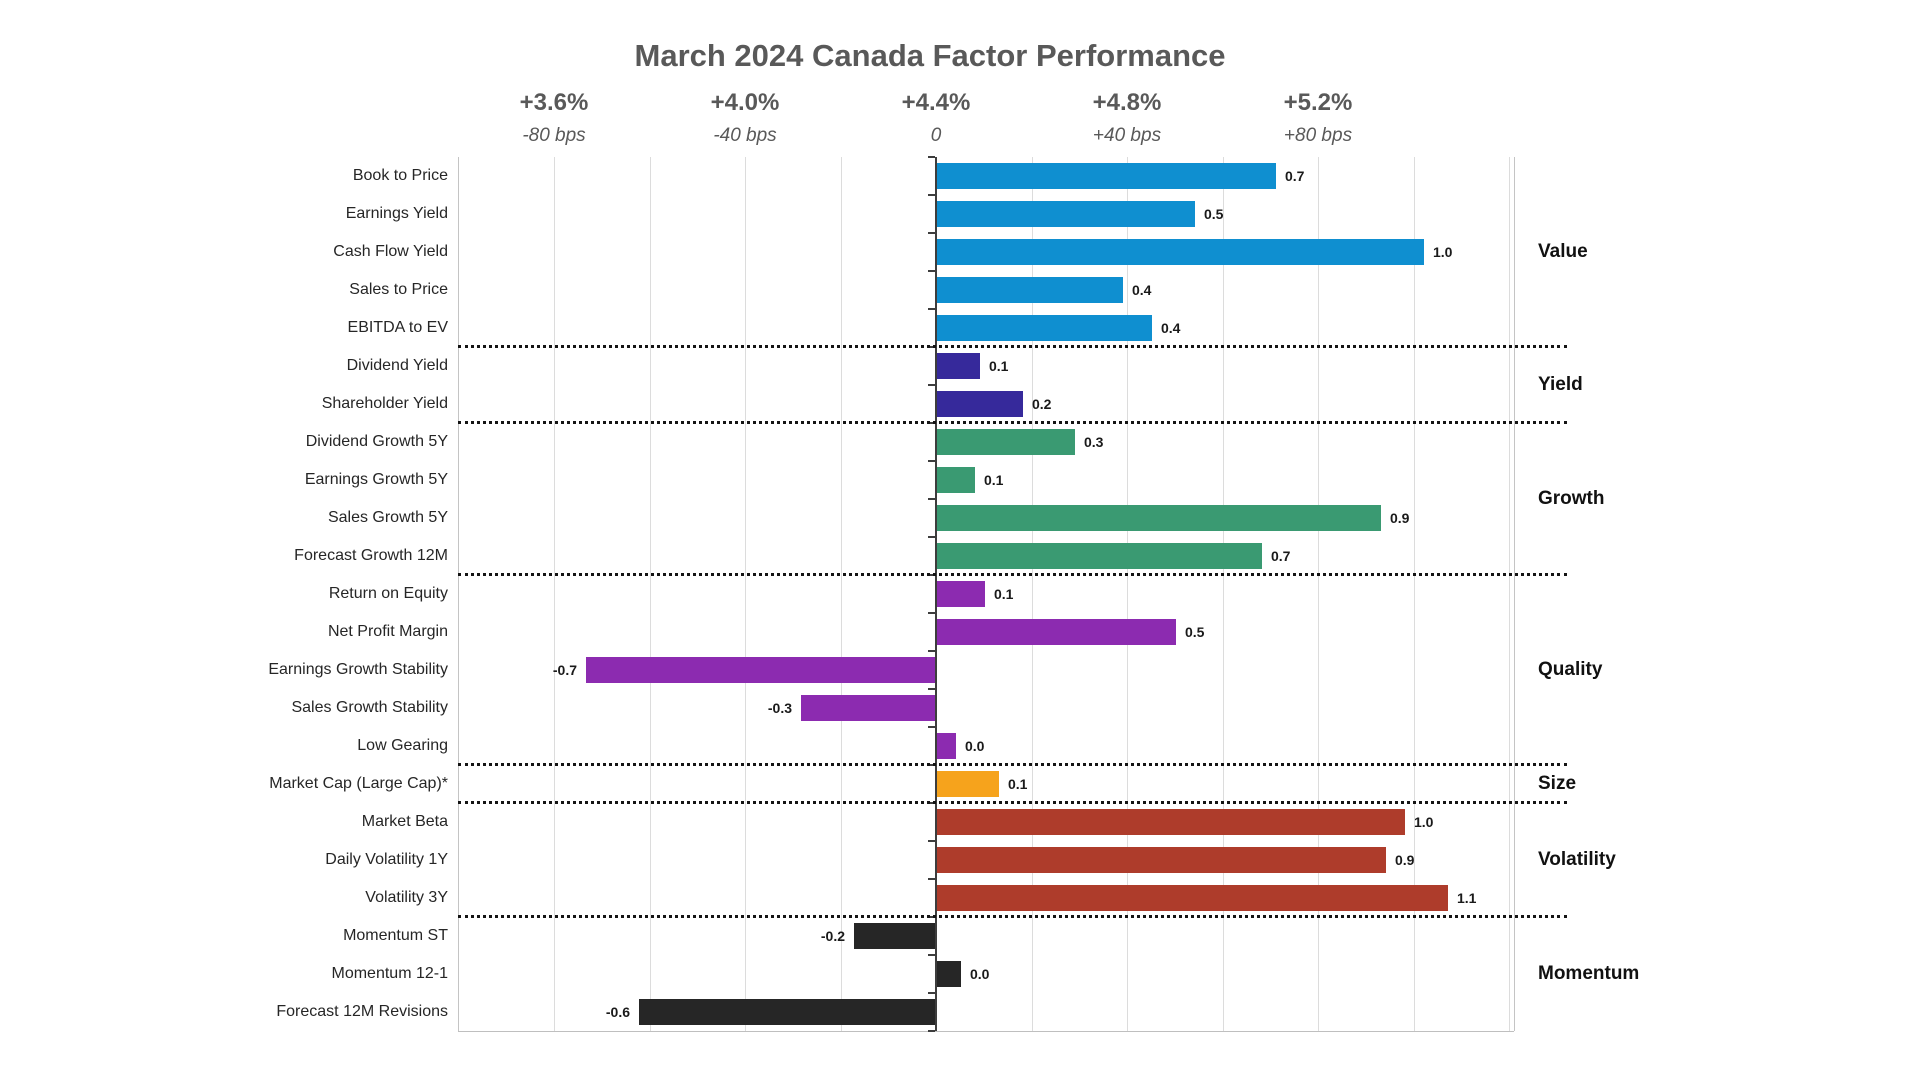 The width and height of the screenshot is (1920, 1080). I want to click on row-label: Forecast Growth 12M, so click(371, 555).